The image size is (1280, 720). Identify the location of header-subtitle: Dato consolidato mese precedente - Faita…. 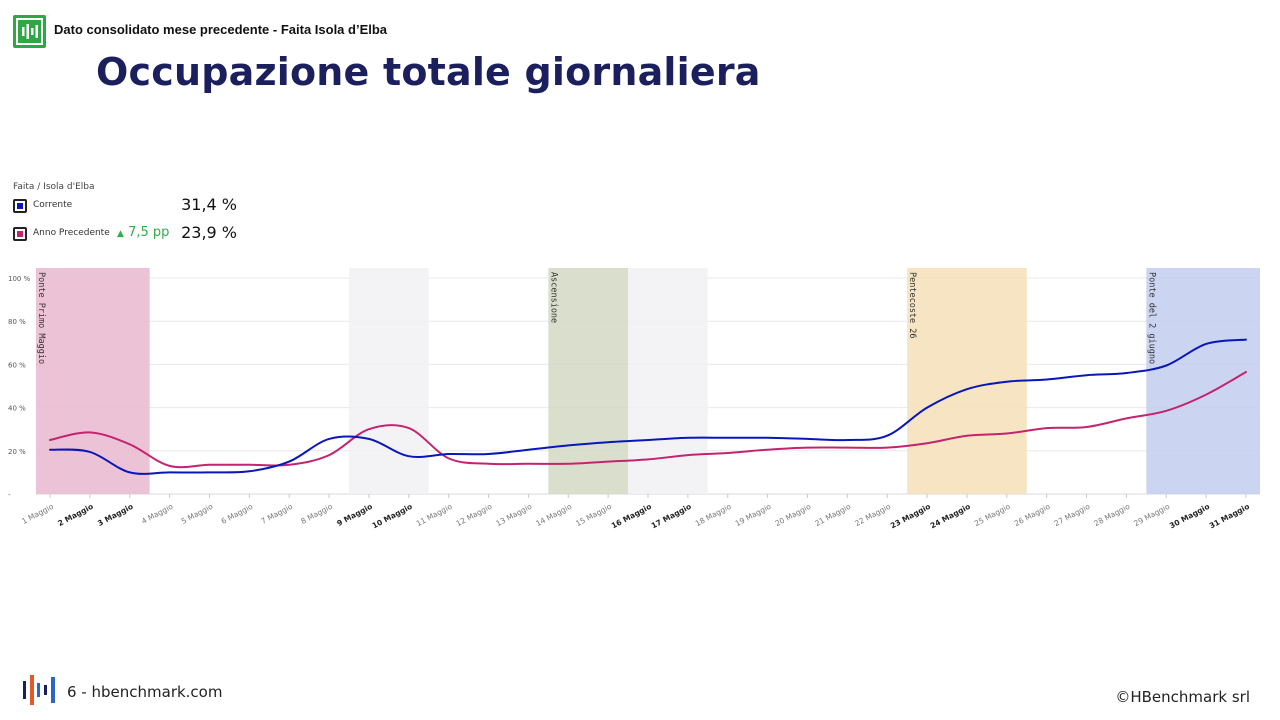
(221, 29).